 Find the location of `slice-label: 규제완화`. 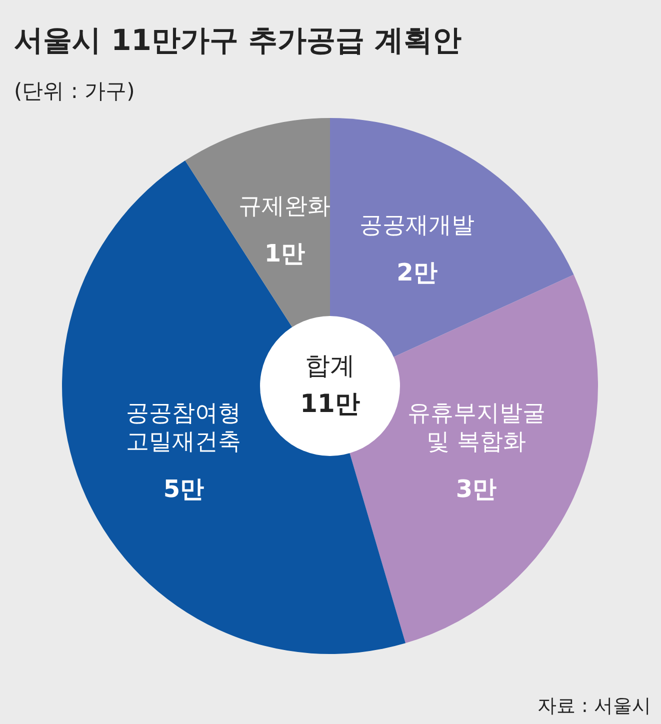

slice-label: 규제완화 is located at coordinates (284, 207).